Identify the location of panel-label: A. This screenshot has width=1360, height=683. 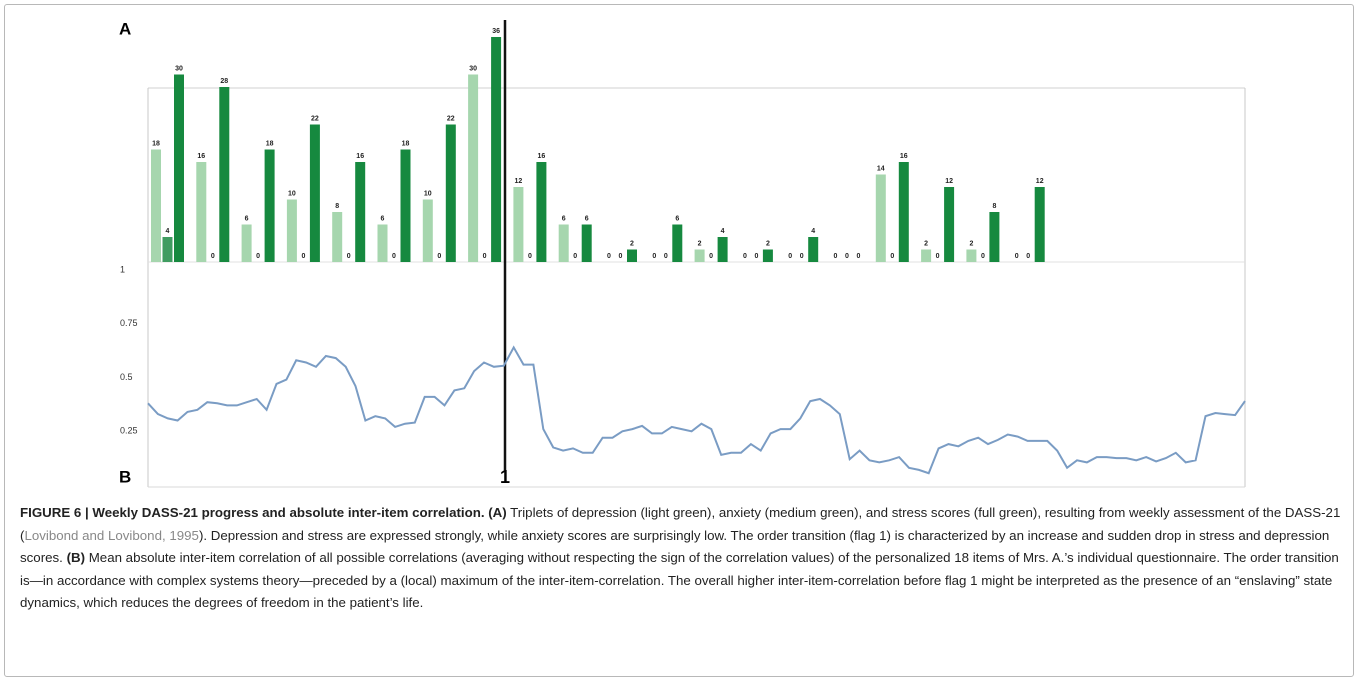
(125, 28).